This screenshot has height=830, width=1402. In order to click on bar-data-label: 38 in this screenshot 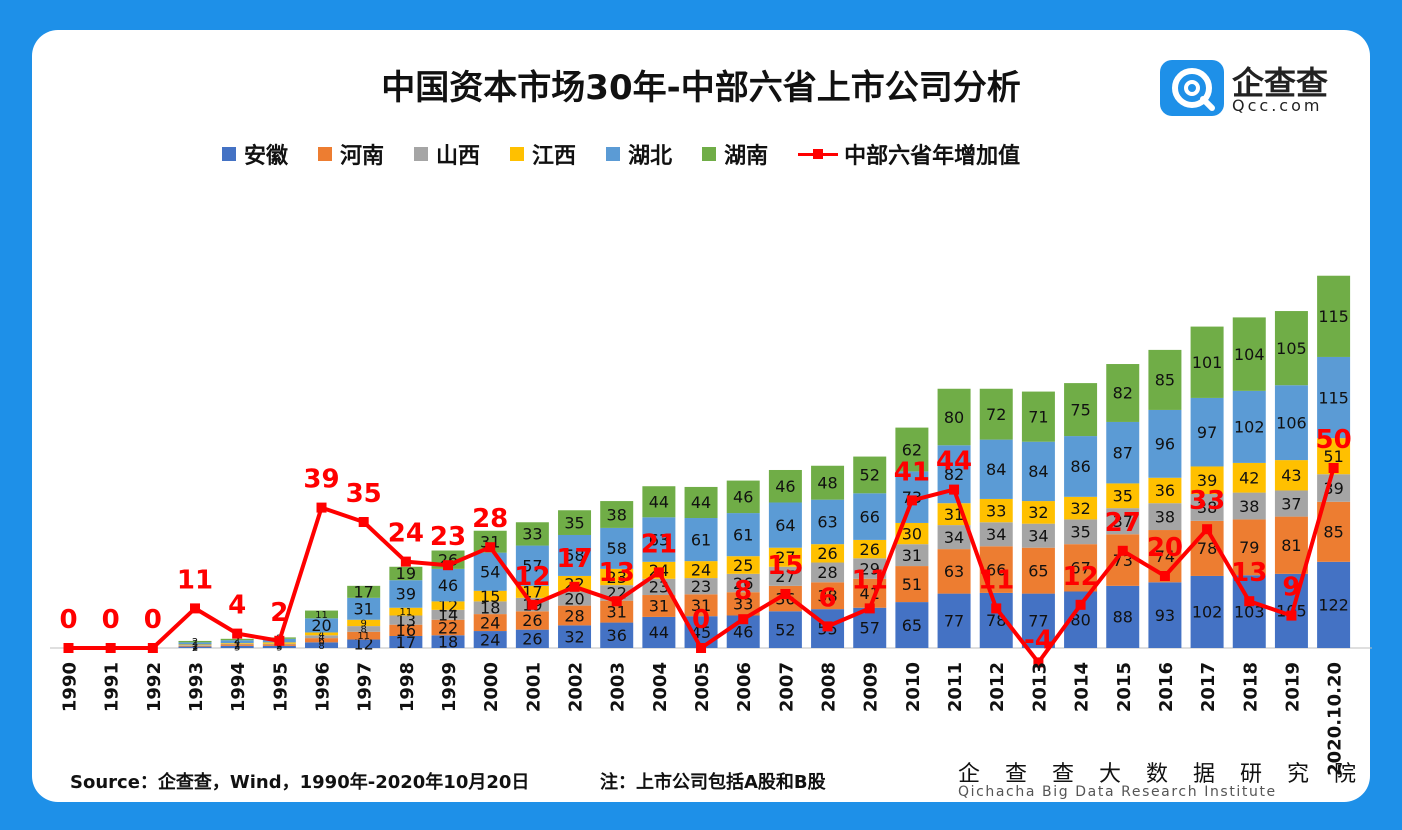, I will do `click(1165, 516)`.